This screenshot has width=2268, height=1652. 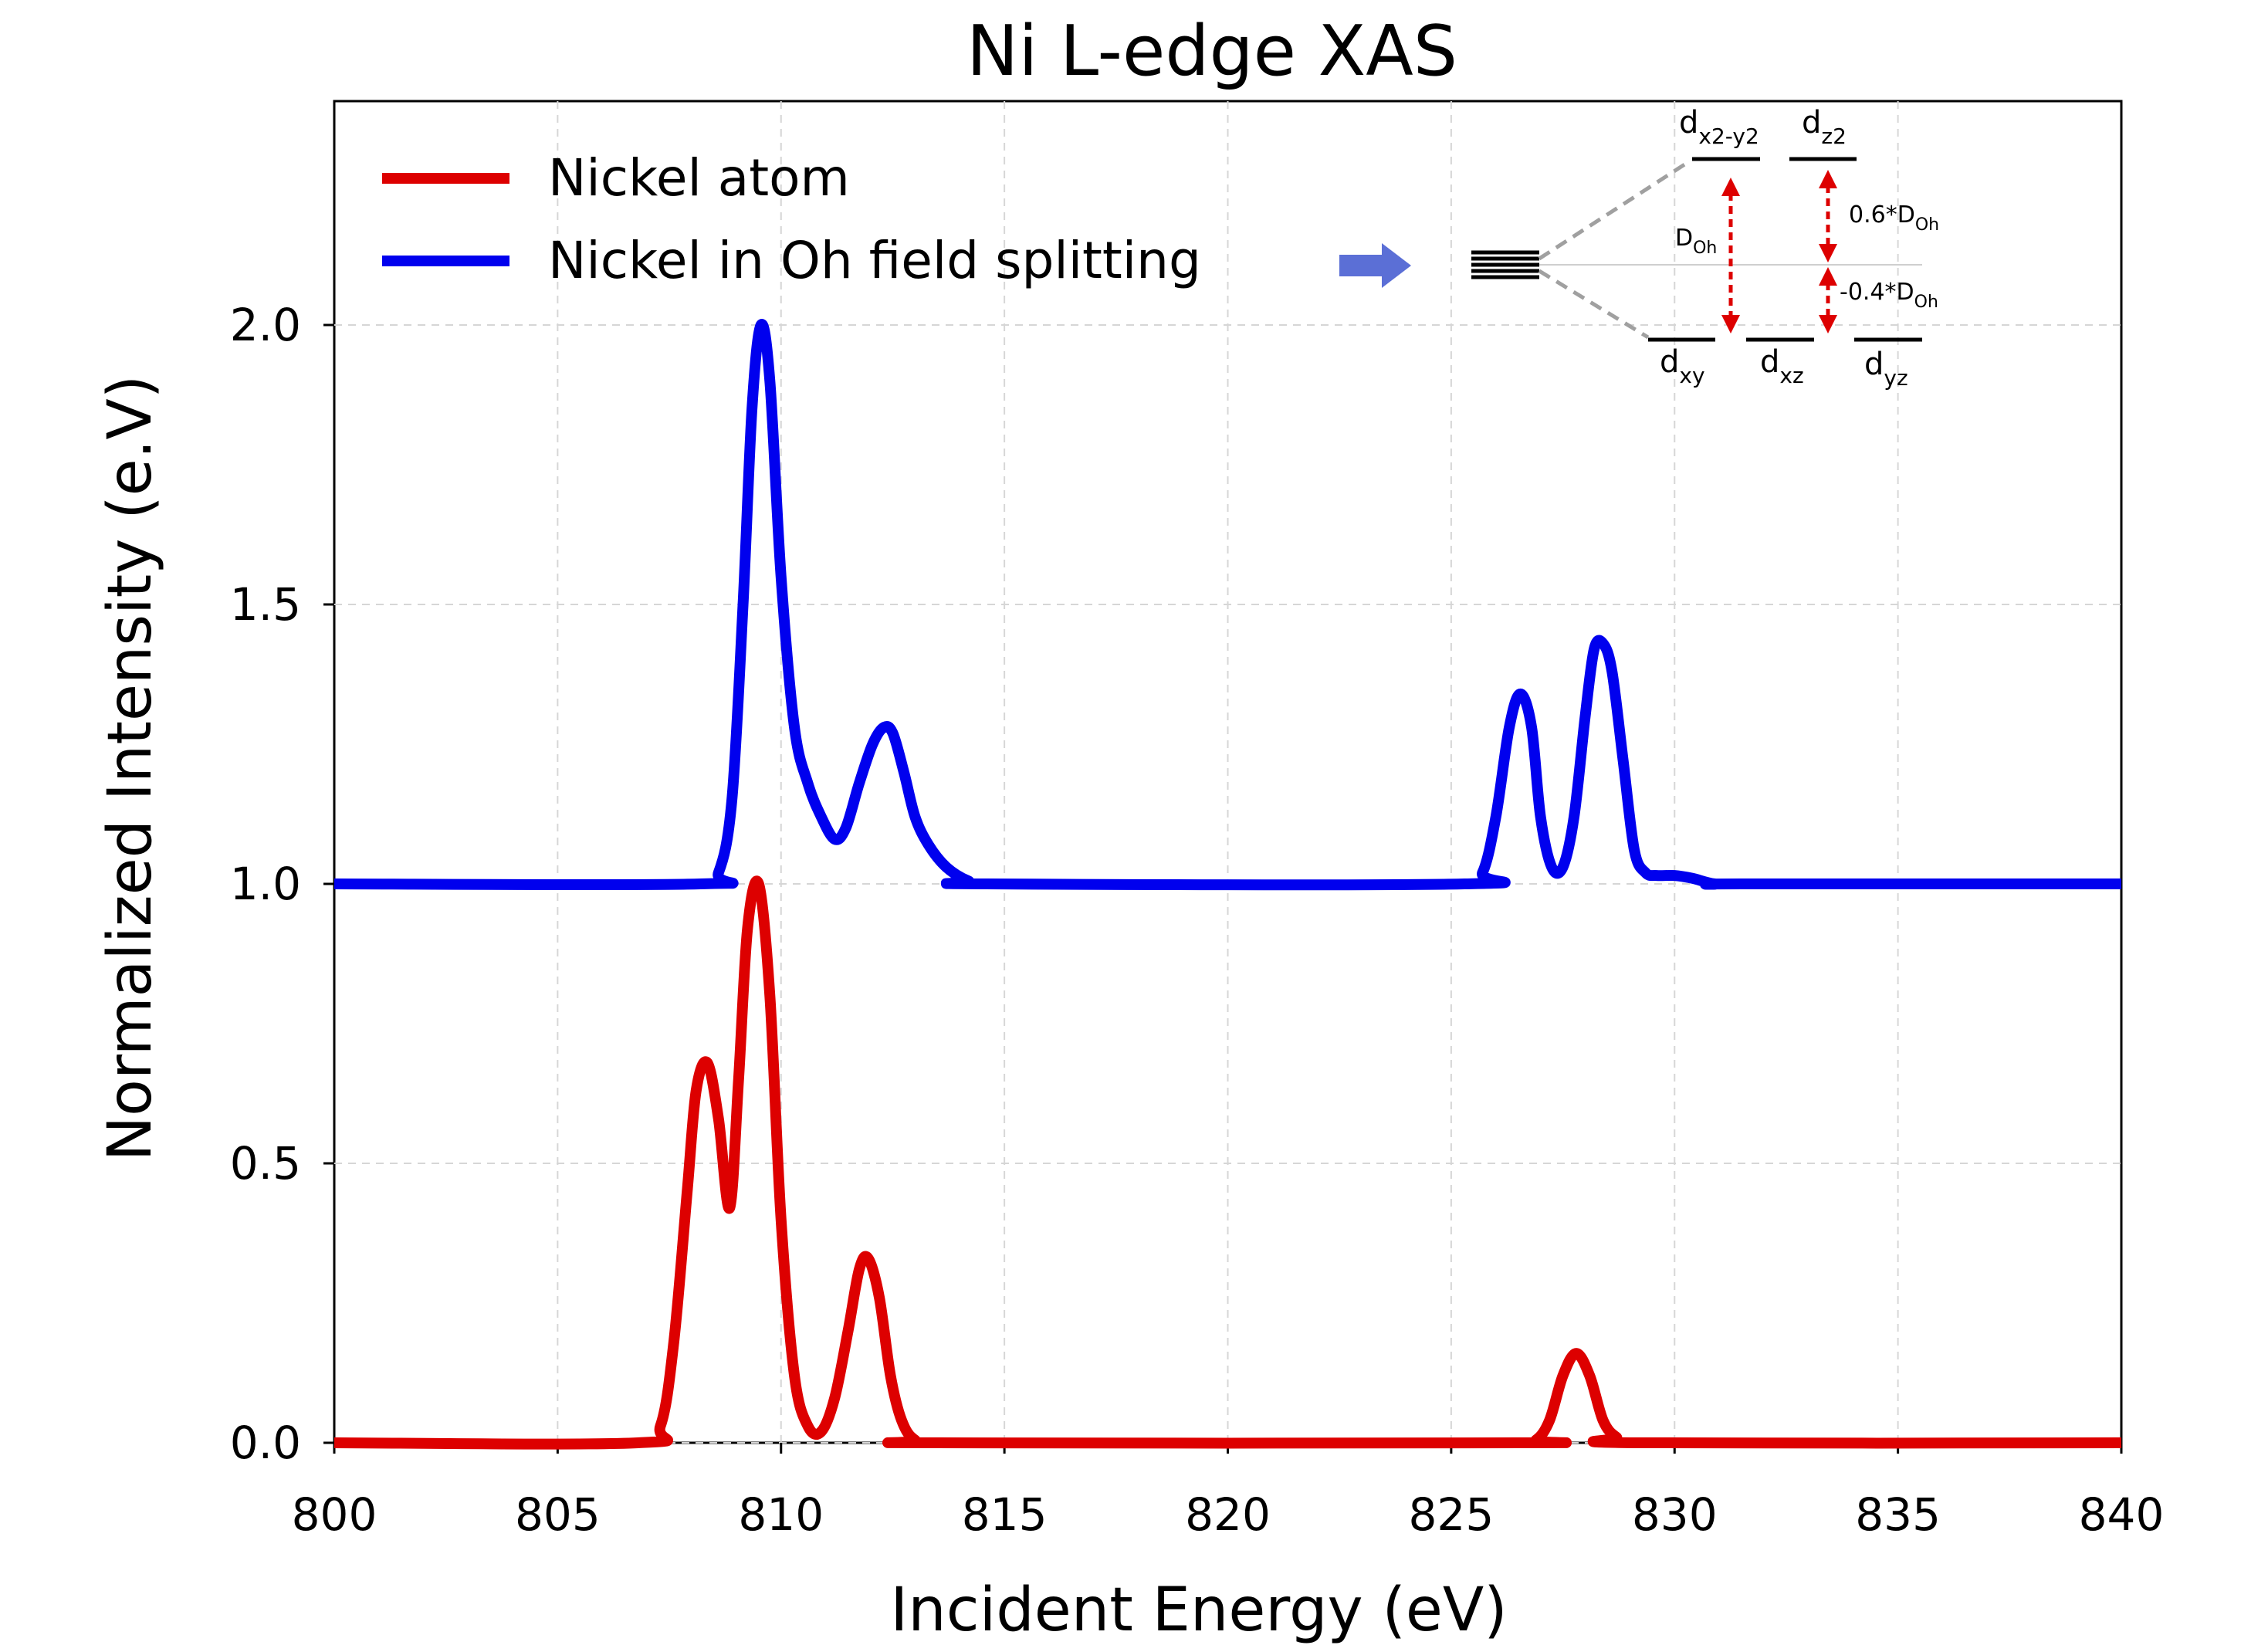 I want to click on y-tick-label: 0.0, so click(x=265, y=1443).